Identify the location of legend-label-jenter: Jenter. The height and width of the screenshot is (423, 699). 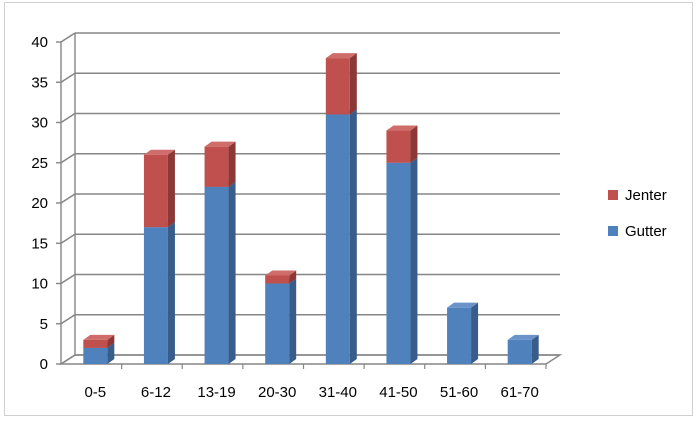
(646, 195).